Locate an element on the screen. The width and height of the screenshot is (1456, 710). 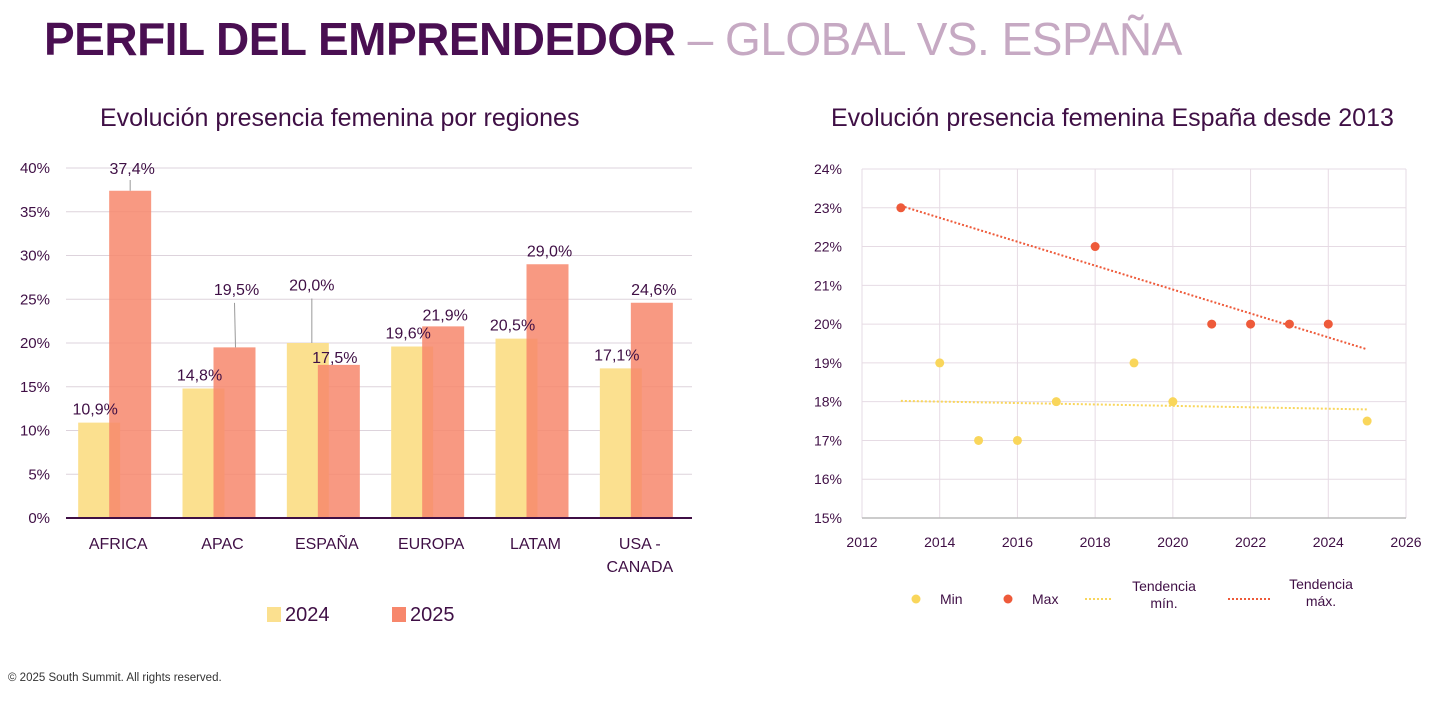
leader-line is located at coordinates (235, 325).